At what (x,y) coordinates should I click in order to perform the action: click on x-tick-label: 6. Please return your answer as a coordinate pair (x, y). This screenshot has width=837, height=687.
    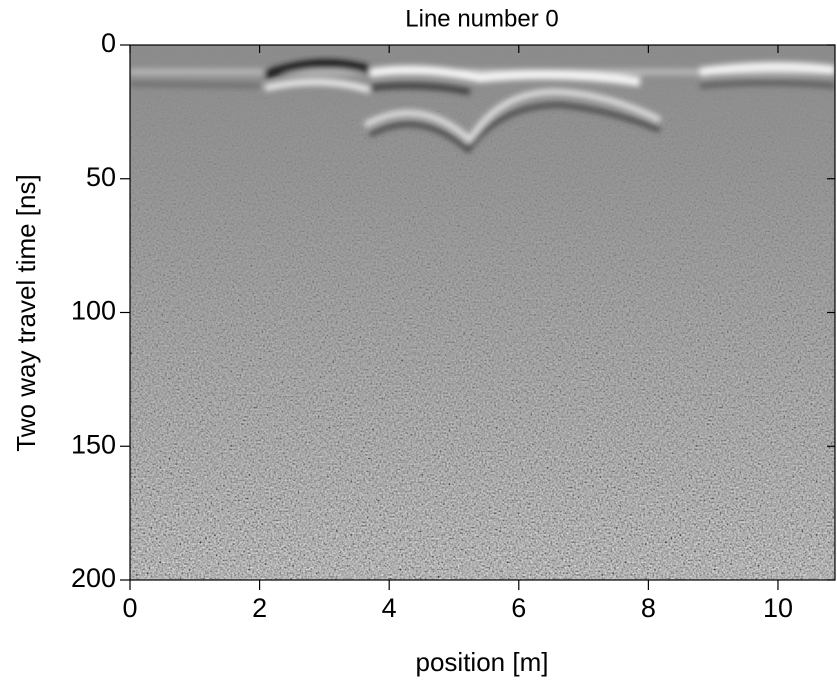
    Looking at the image, I should click on (518, 608).